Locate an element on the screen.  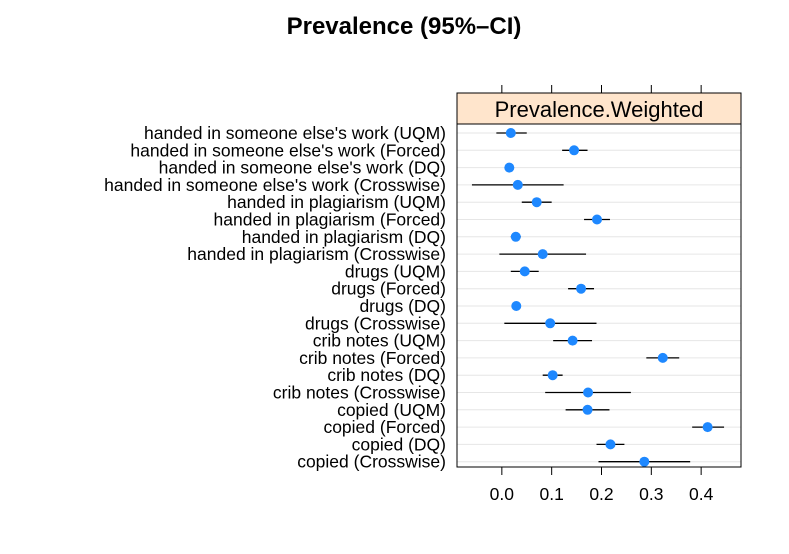
chart-title: Prevalence (95%–CI) is located at coordinates (404, 26).